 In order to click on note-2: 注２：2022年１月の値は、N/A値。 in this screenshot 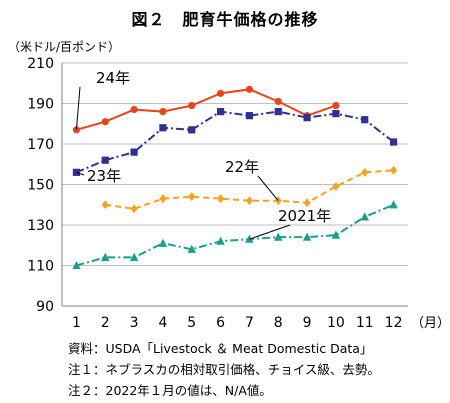, I will do `click(170, 390)`.